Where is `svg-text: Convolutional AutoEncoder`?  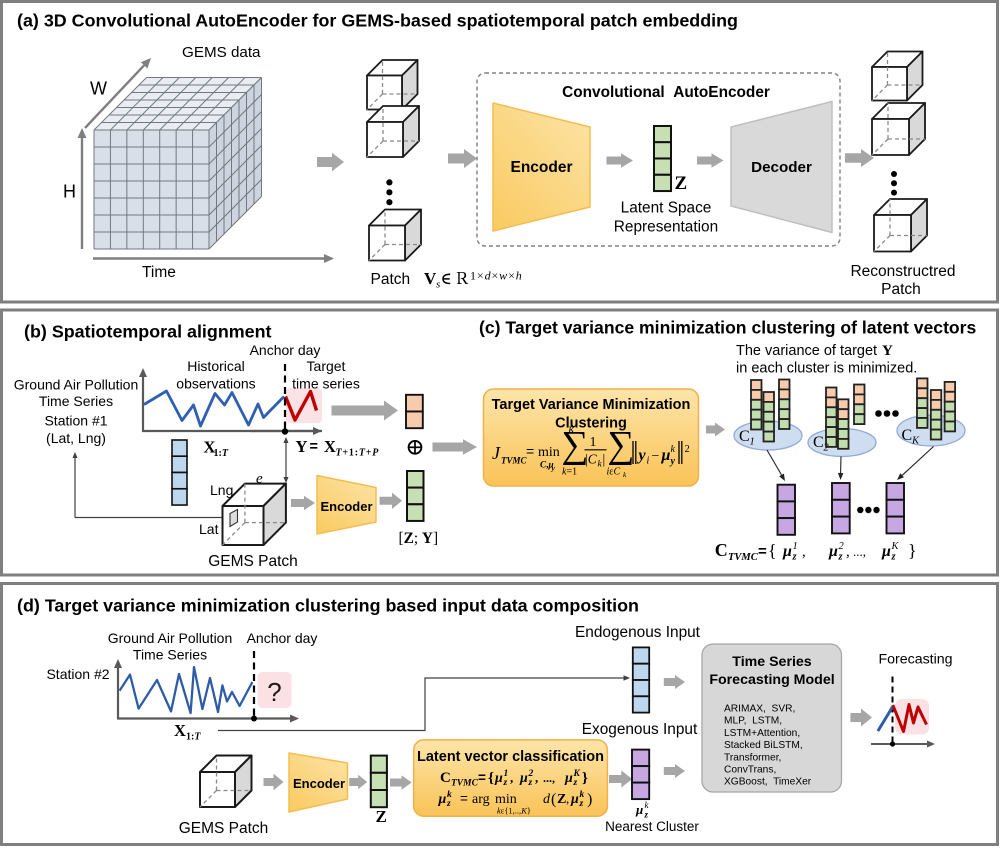
svg-text: Convolutional AutoEncoder is located at coordinates (666, 92).